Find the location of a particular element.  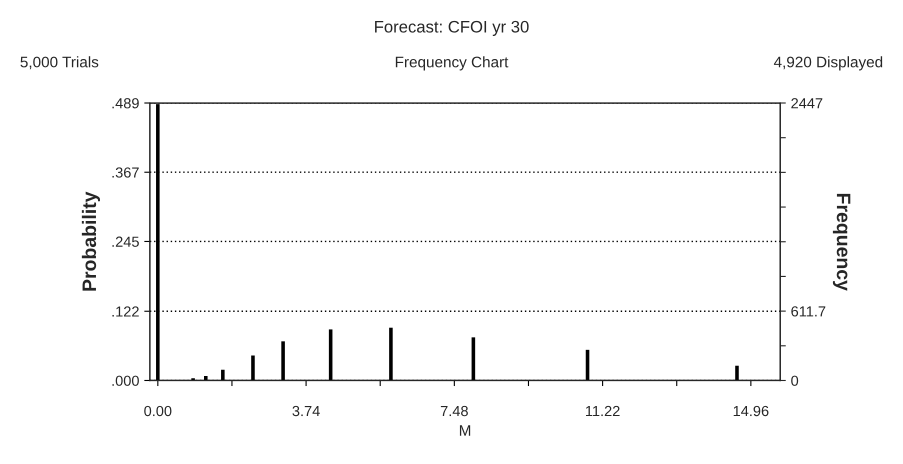

chart-subtitle: Frequency Chart is located at coordinates (452, 63).